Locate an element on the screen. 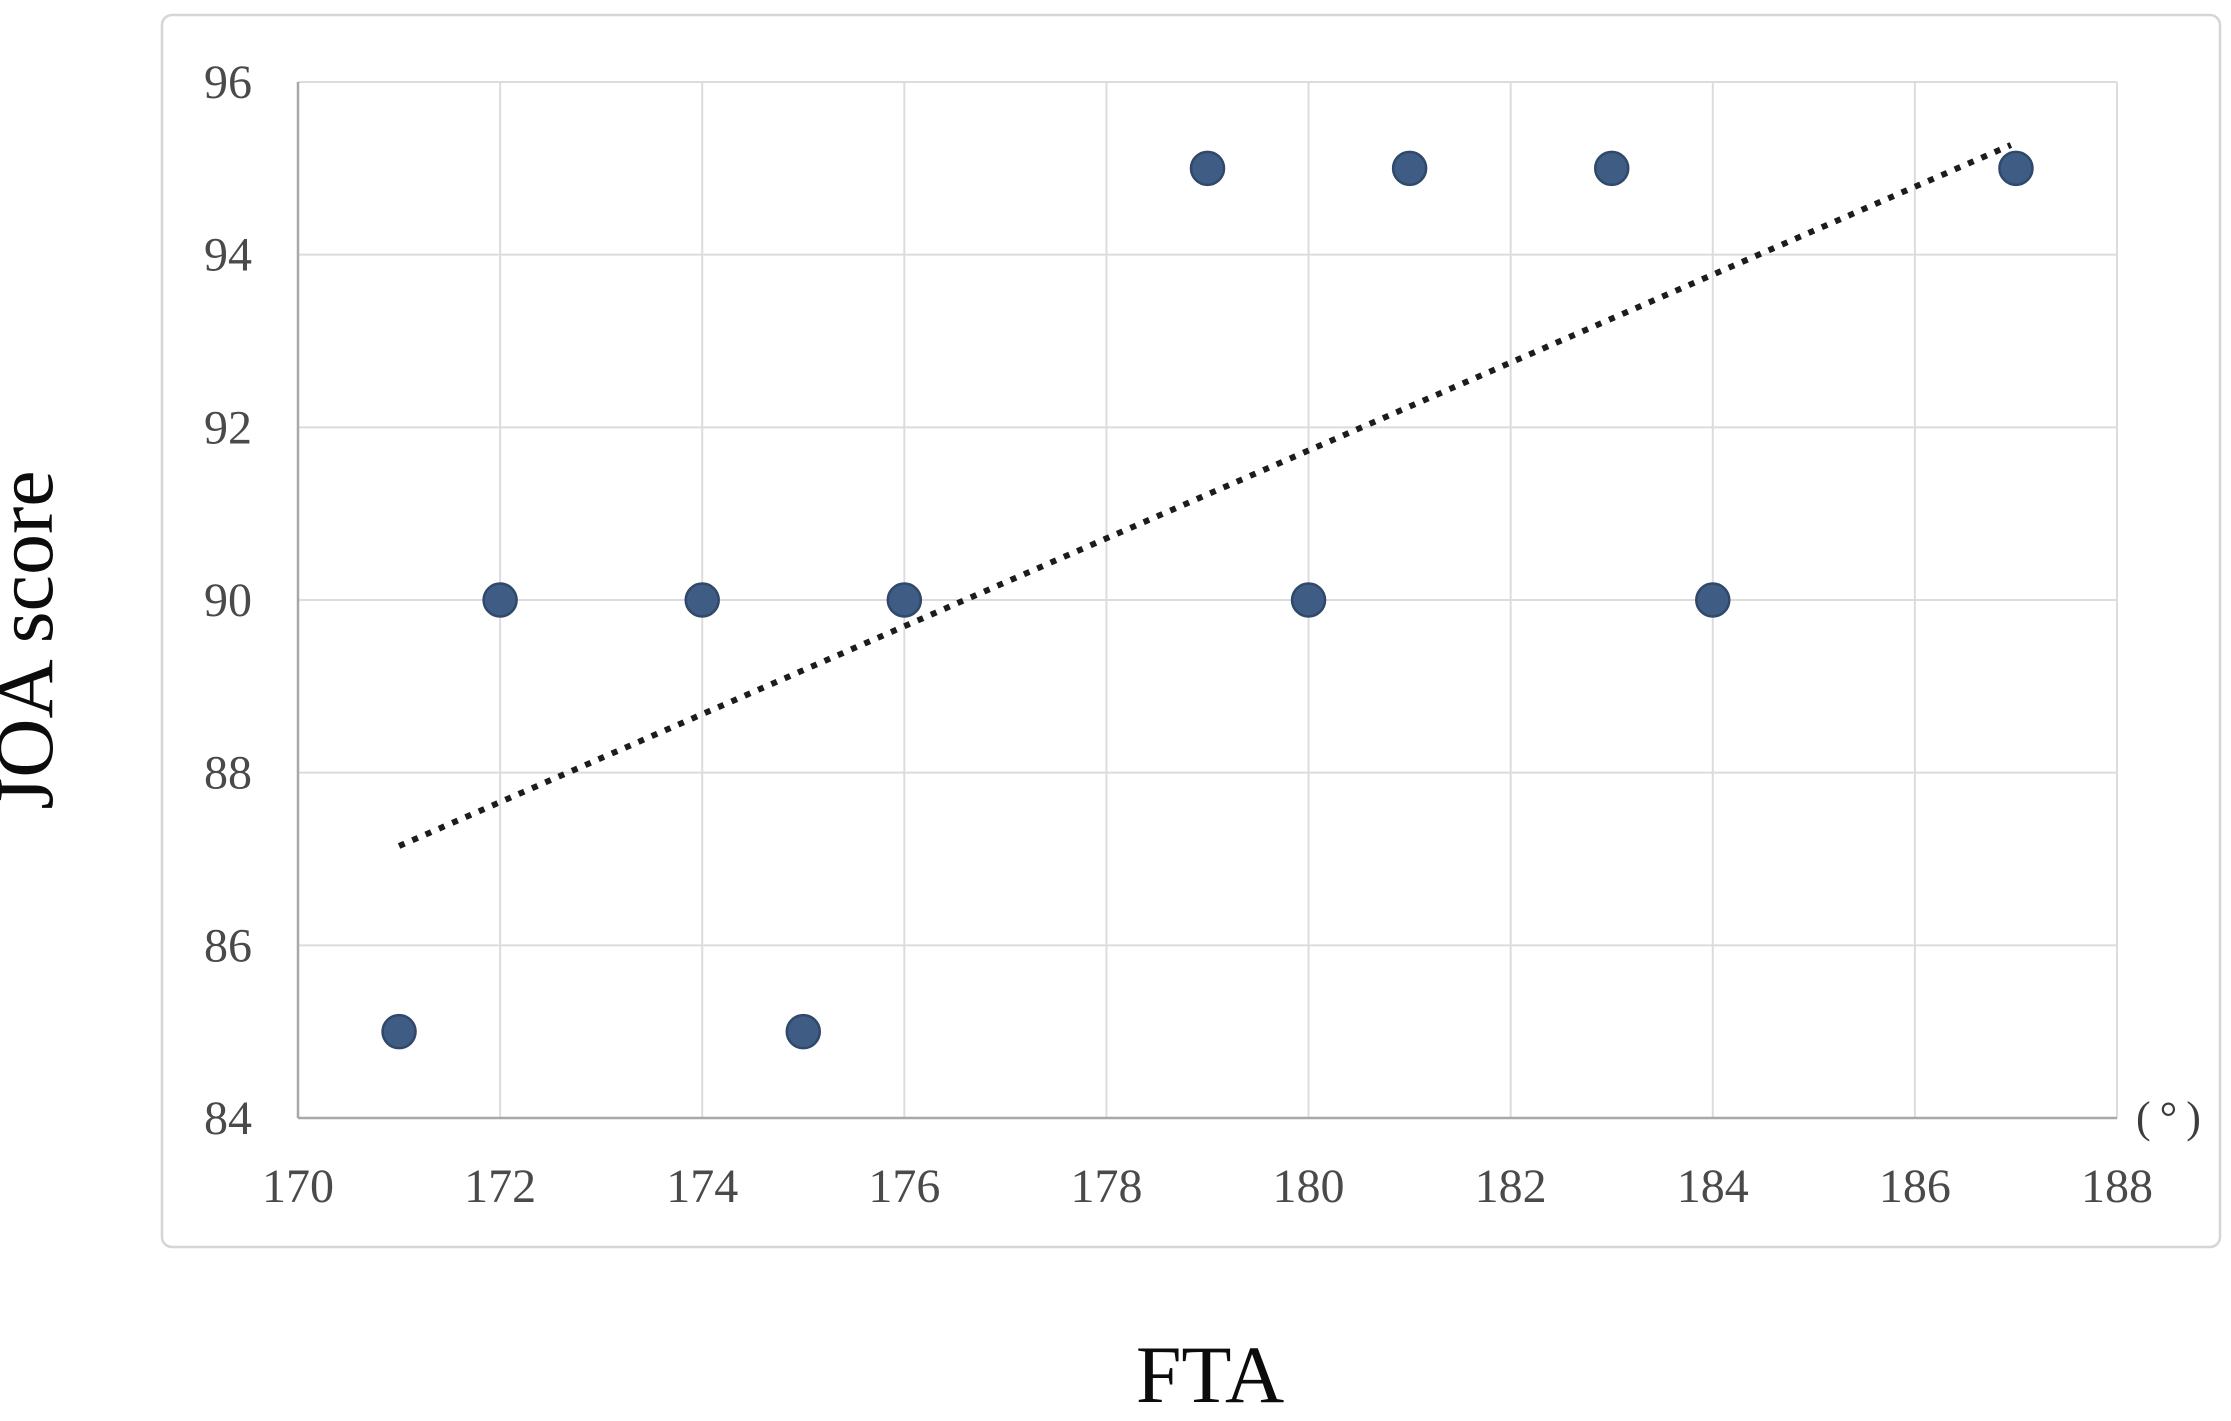 Image resolution: width=2231 pixels, height=1421 pixels. y-axis-title: JOA score is located at coordinates (35, 639).